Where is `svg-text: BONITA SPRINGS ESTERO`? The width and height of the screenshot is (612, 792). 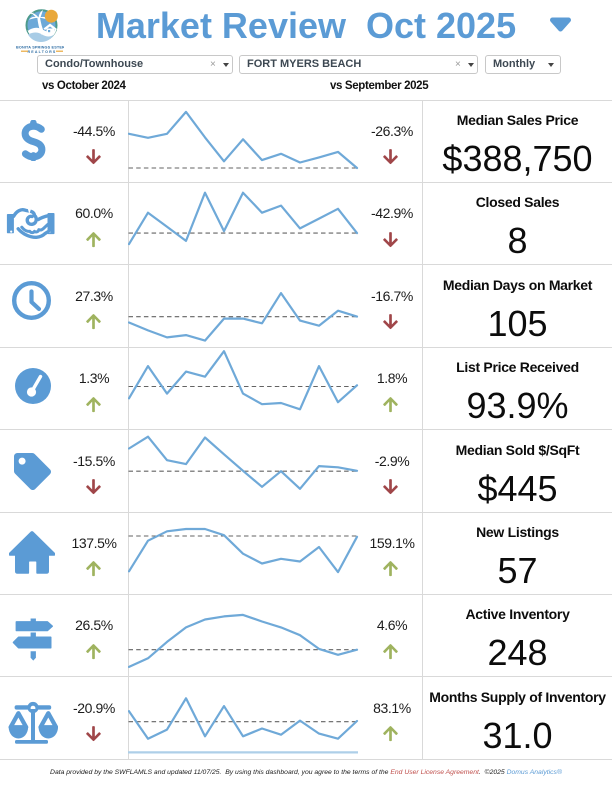 svg-text: BONITA SPRINGS ESTERO is located at coordinates (40, 48).